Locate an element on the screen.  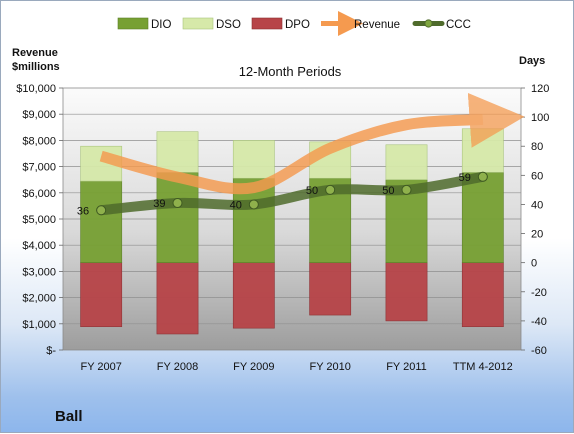
right-tick-label: -60 is located at coordinates (539, 351).